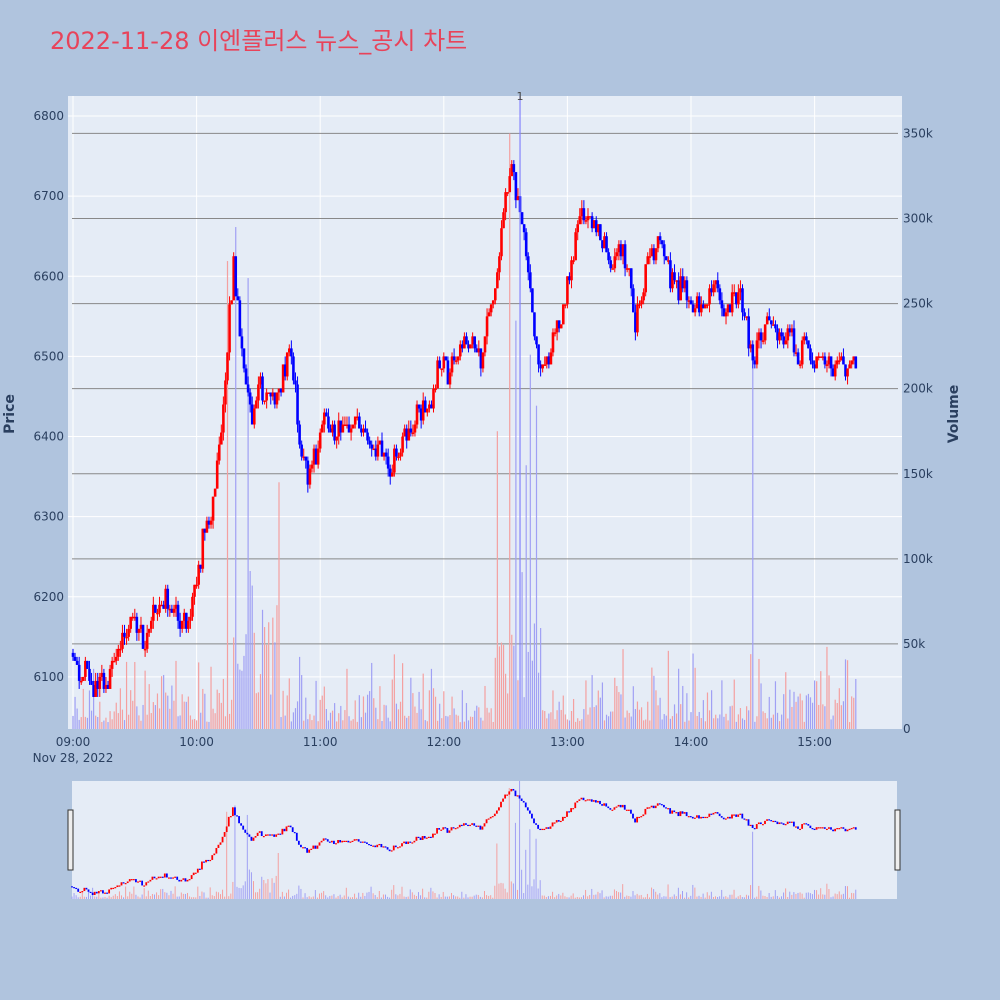 The height and width of the screenshot is (1000, 1000). Describe the element at coordinates (70, 840) in the screenshot. I see `range-slider-left-handle` at that location.